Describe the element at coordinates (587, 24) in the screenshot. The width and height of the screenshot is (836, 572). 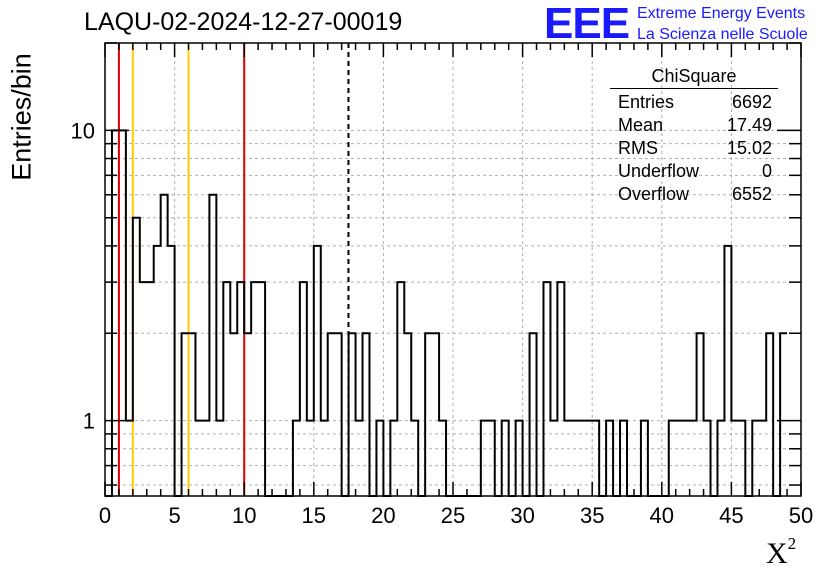
I see `eee-logo: EEE` at that location.